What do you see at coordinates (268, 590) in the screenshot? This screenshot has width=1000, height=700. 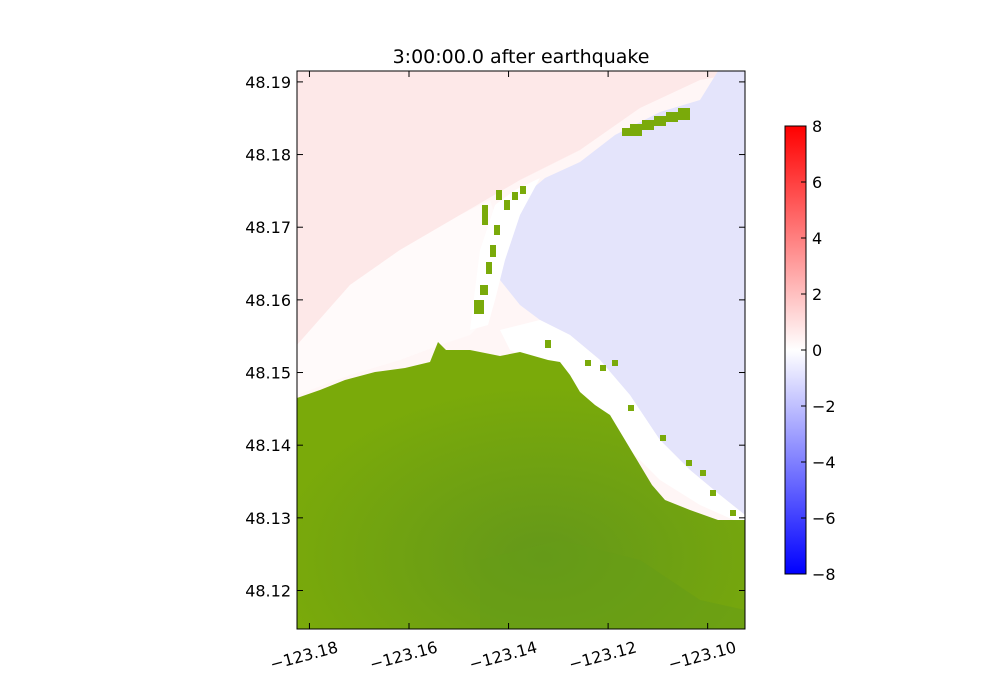 I see `y-tick-label: 48.12` at bounding box center [268, 590].